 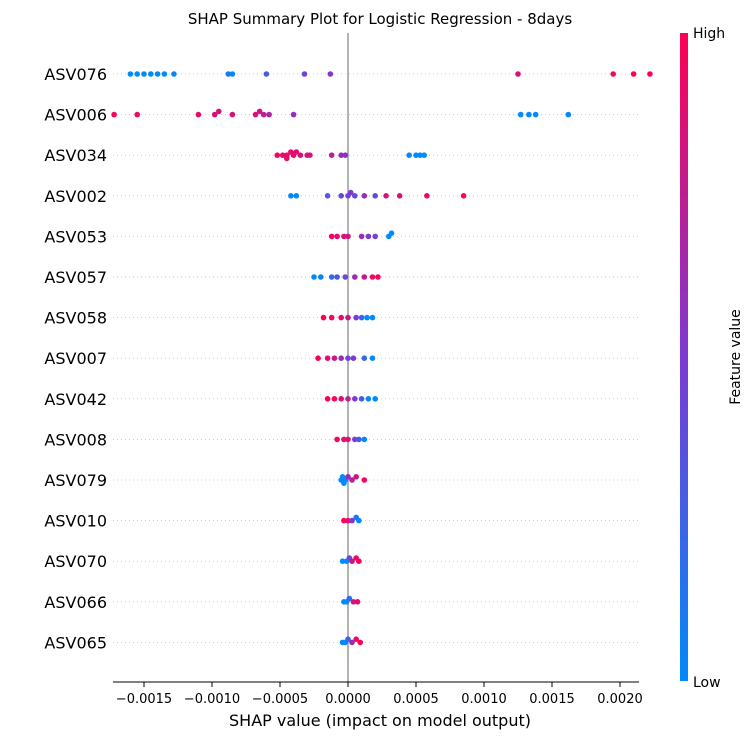 What do you see at coordinates (736, 357) in the screenshot?
I see `colorbar-title: Feature value` at bounding box center [736, 357].